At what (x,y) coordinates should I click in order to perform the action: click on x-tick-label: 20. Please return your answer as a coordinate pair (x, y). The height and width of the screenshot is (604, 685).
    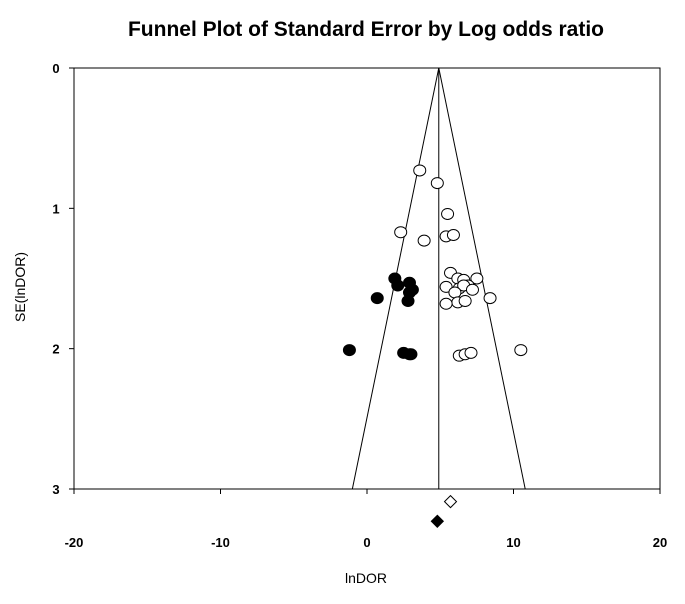
    Looking at the image, I should click on (660, 542).